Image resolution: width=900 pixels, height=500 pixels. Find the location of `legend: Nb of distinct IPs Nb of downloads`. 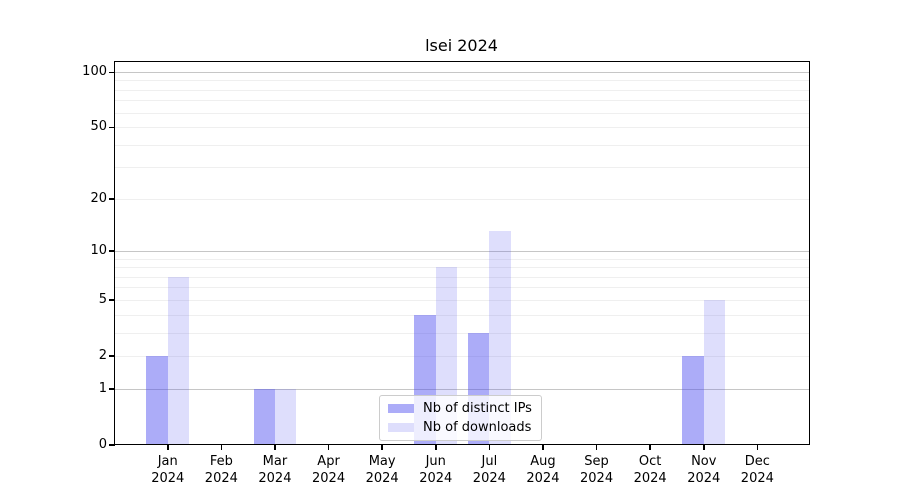

legend: Nb of distinct IPs Nb of downloads is located at coordinates (460, 418).